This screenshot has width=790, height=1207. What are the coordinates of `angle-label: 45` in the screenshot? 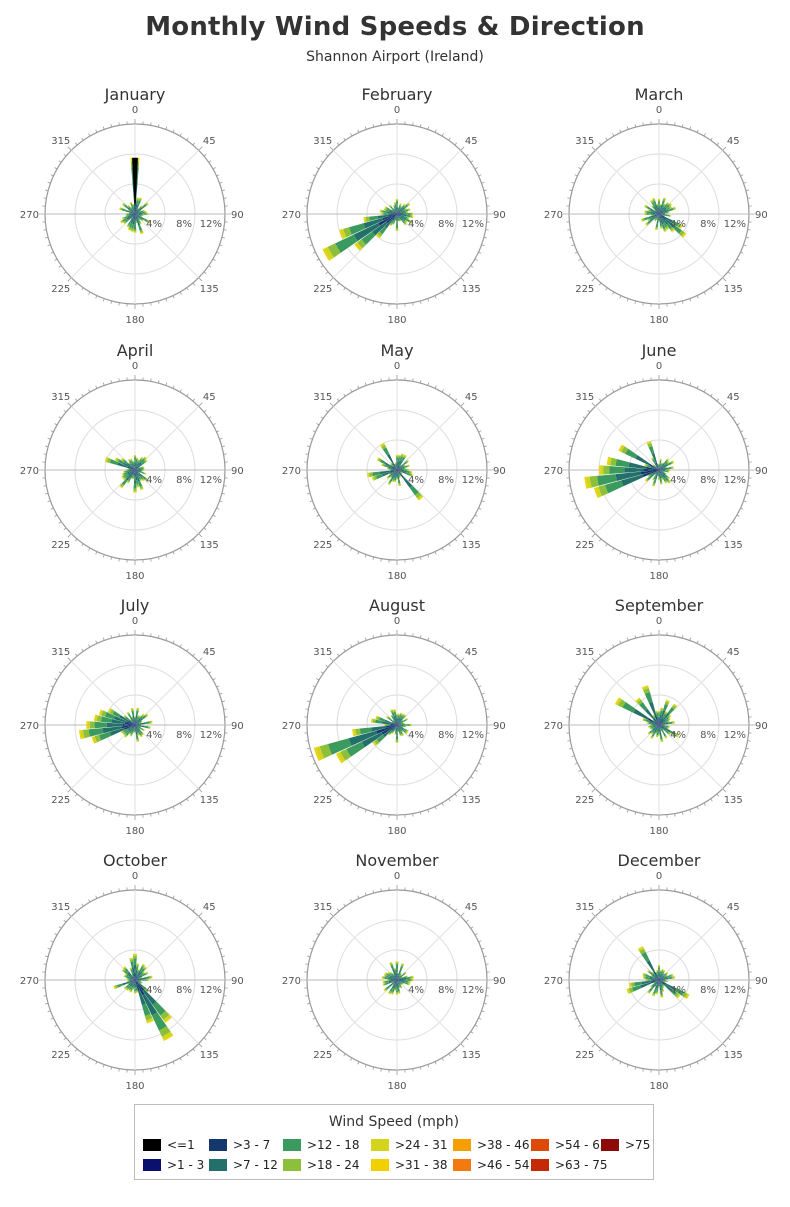 It's located at (471, 652).